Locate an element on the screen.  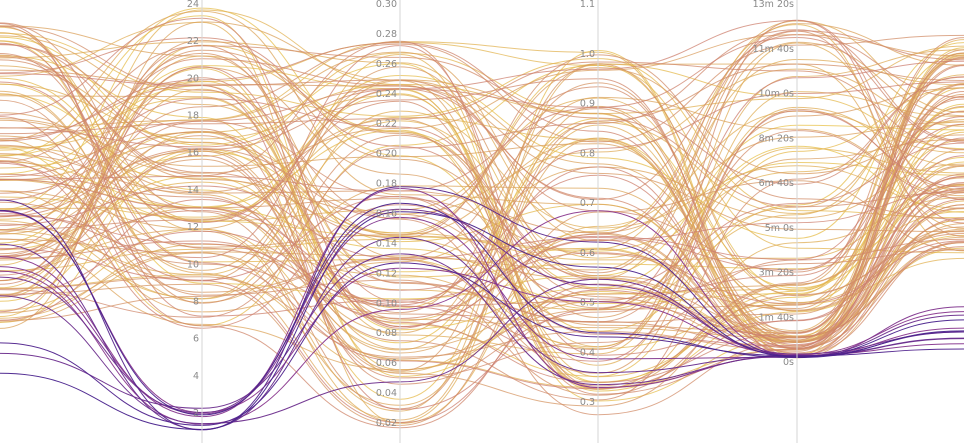
tick-label: 0.14 is located at coordinates (386, 243).